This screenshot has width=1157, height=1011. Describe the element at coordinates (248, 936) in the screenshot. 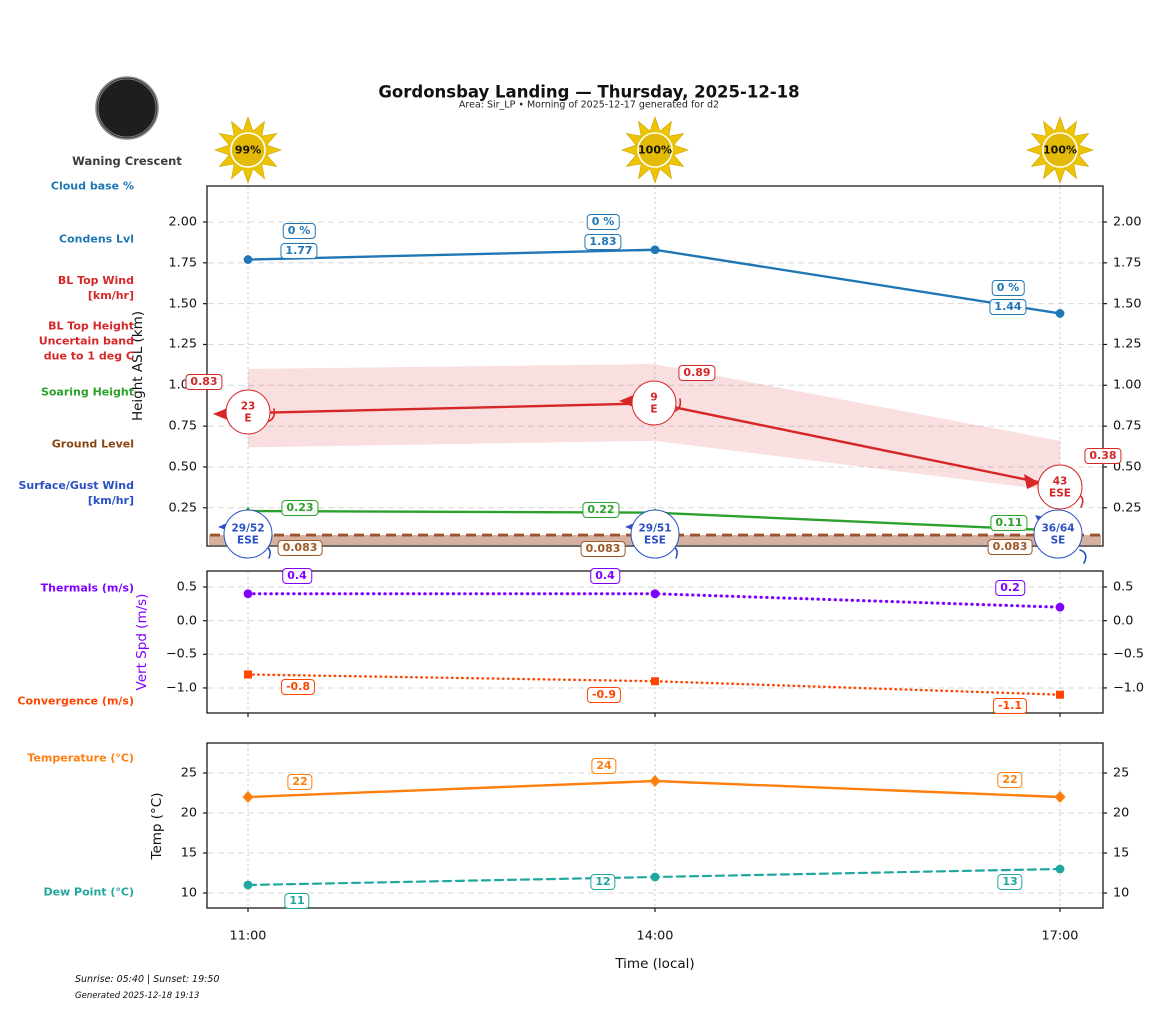

I see `x-tick-label: 11:00` at that location.